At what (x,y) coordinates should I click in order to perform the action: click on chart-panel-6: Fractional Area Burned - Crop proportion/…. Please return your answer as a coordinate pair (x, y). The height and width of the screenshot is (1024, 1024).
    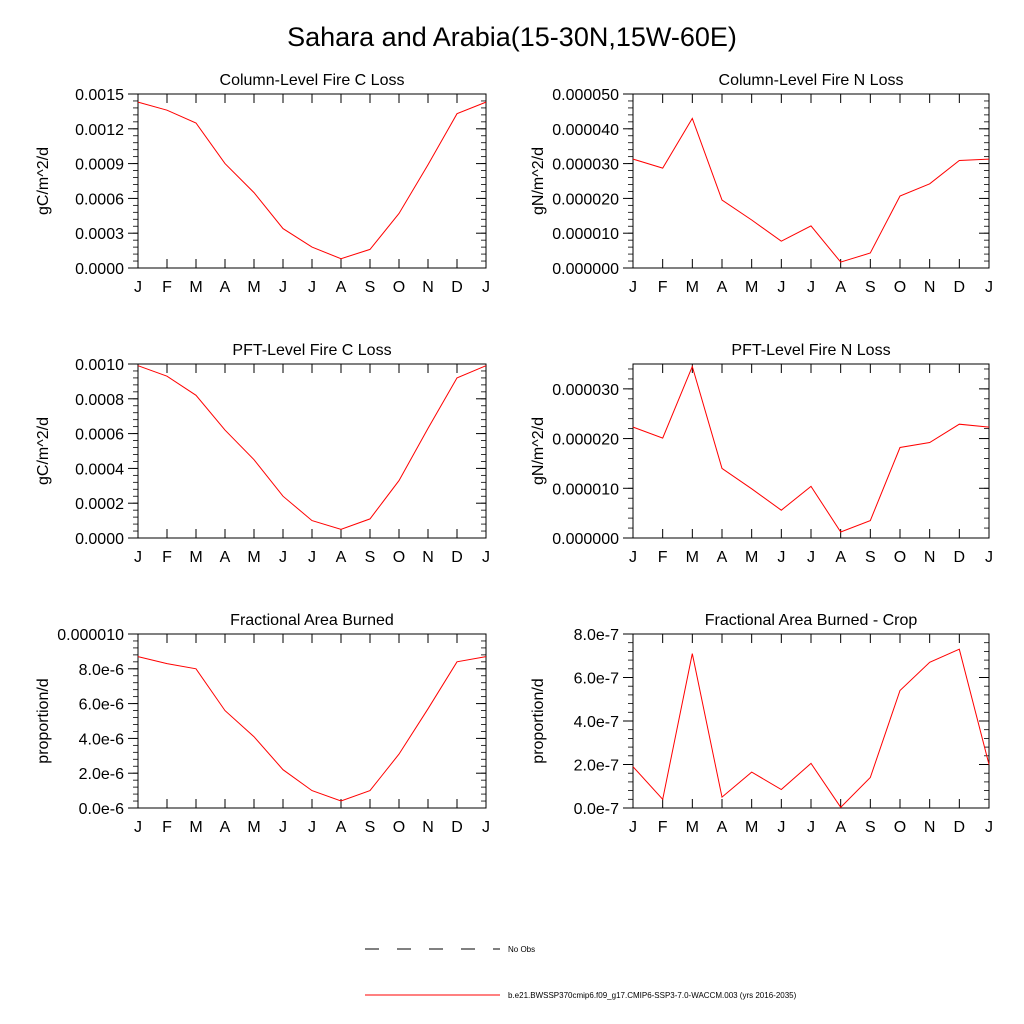
    Looking at the image, I should click on (761, 724).